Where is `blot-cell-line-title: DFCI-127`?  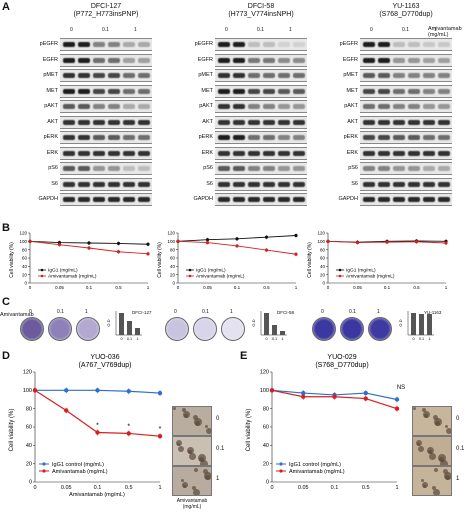 blot-cell-line-title: DFCI-127 is located at coordinates (106, 6).